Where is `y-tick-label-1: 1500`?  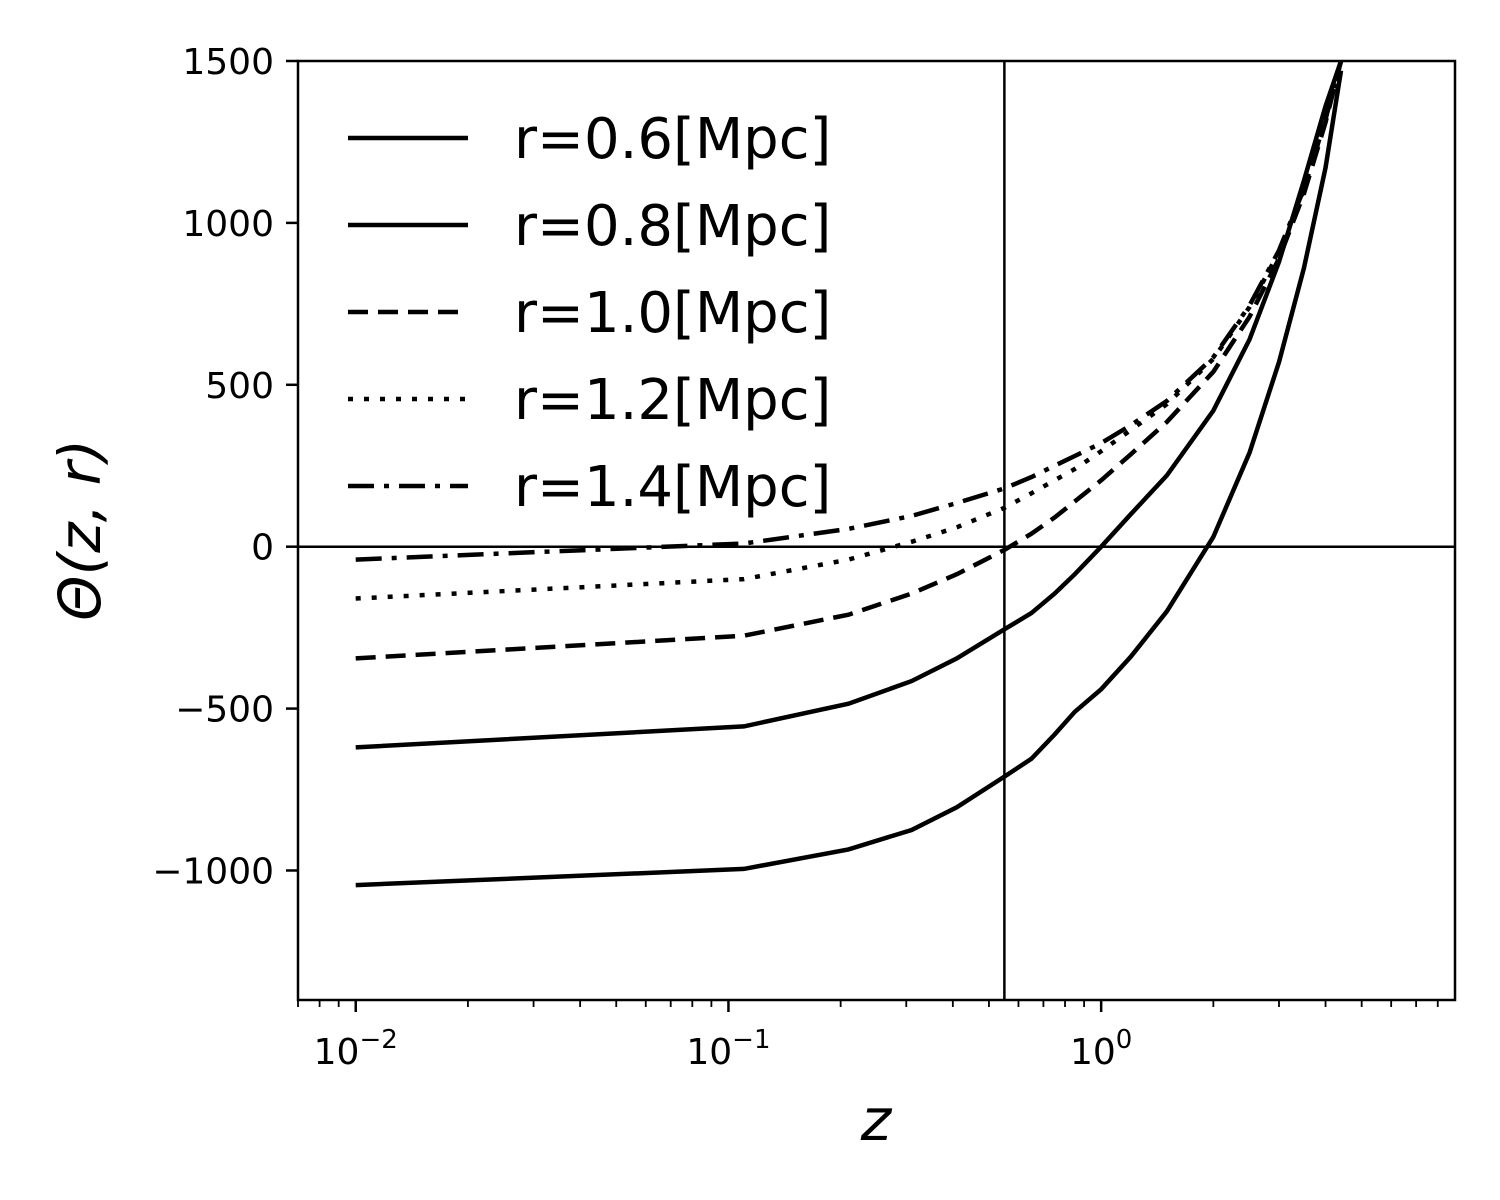 y-tick-label-1: 1500 is located at coordinates (228, 62).